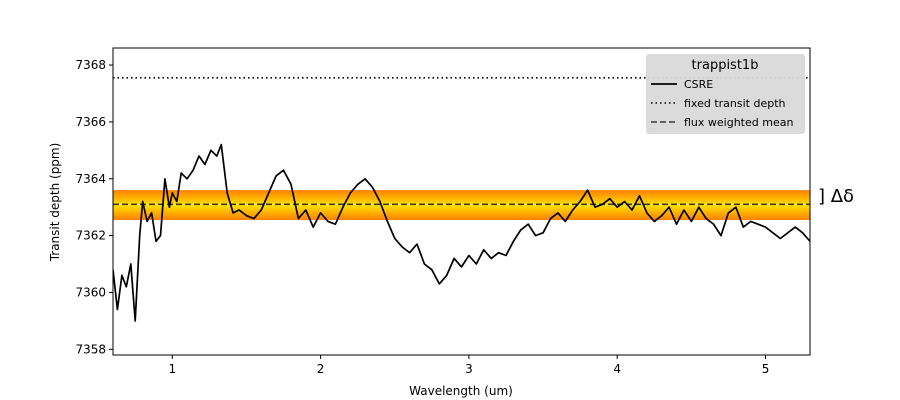 Image resolution: width=900 pixels, height=400 pixels. I want to click on legend-csre-label: CSRE, so click(698, 84).